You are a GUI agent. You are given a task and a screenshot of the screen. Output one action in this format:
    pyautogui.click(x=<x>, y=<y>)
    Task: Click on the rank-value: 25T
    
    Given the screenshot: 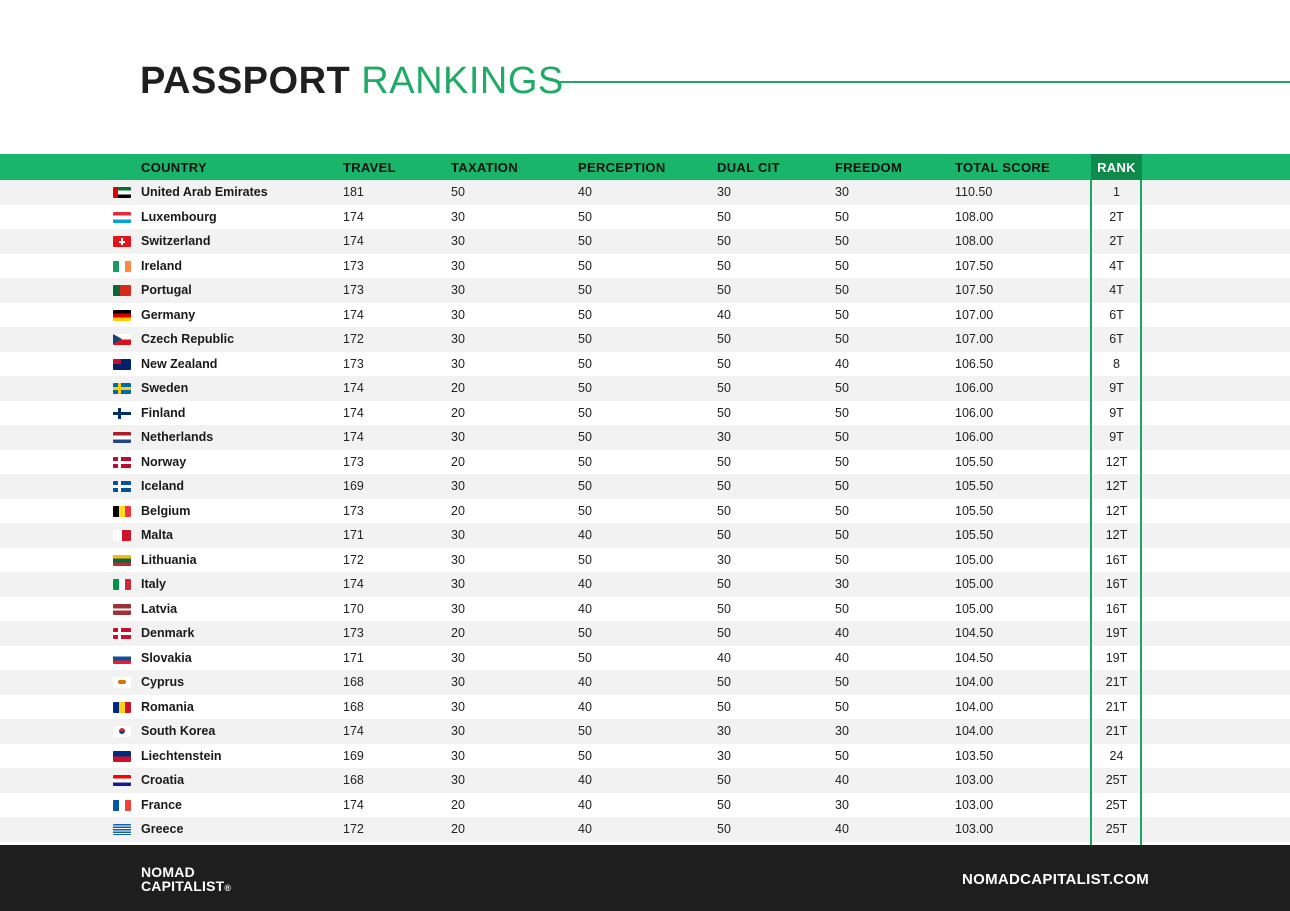 What is the action you would take?
    pyautogui.click(x=1116, y=780)
    